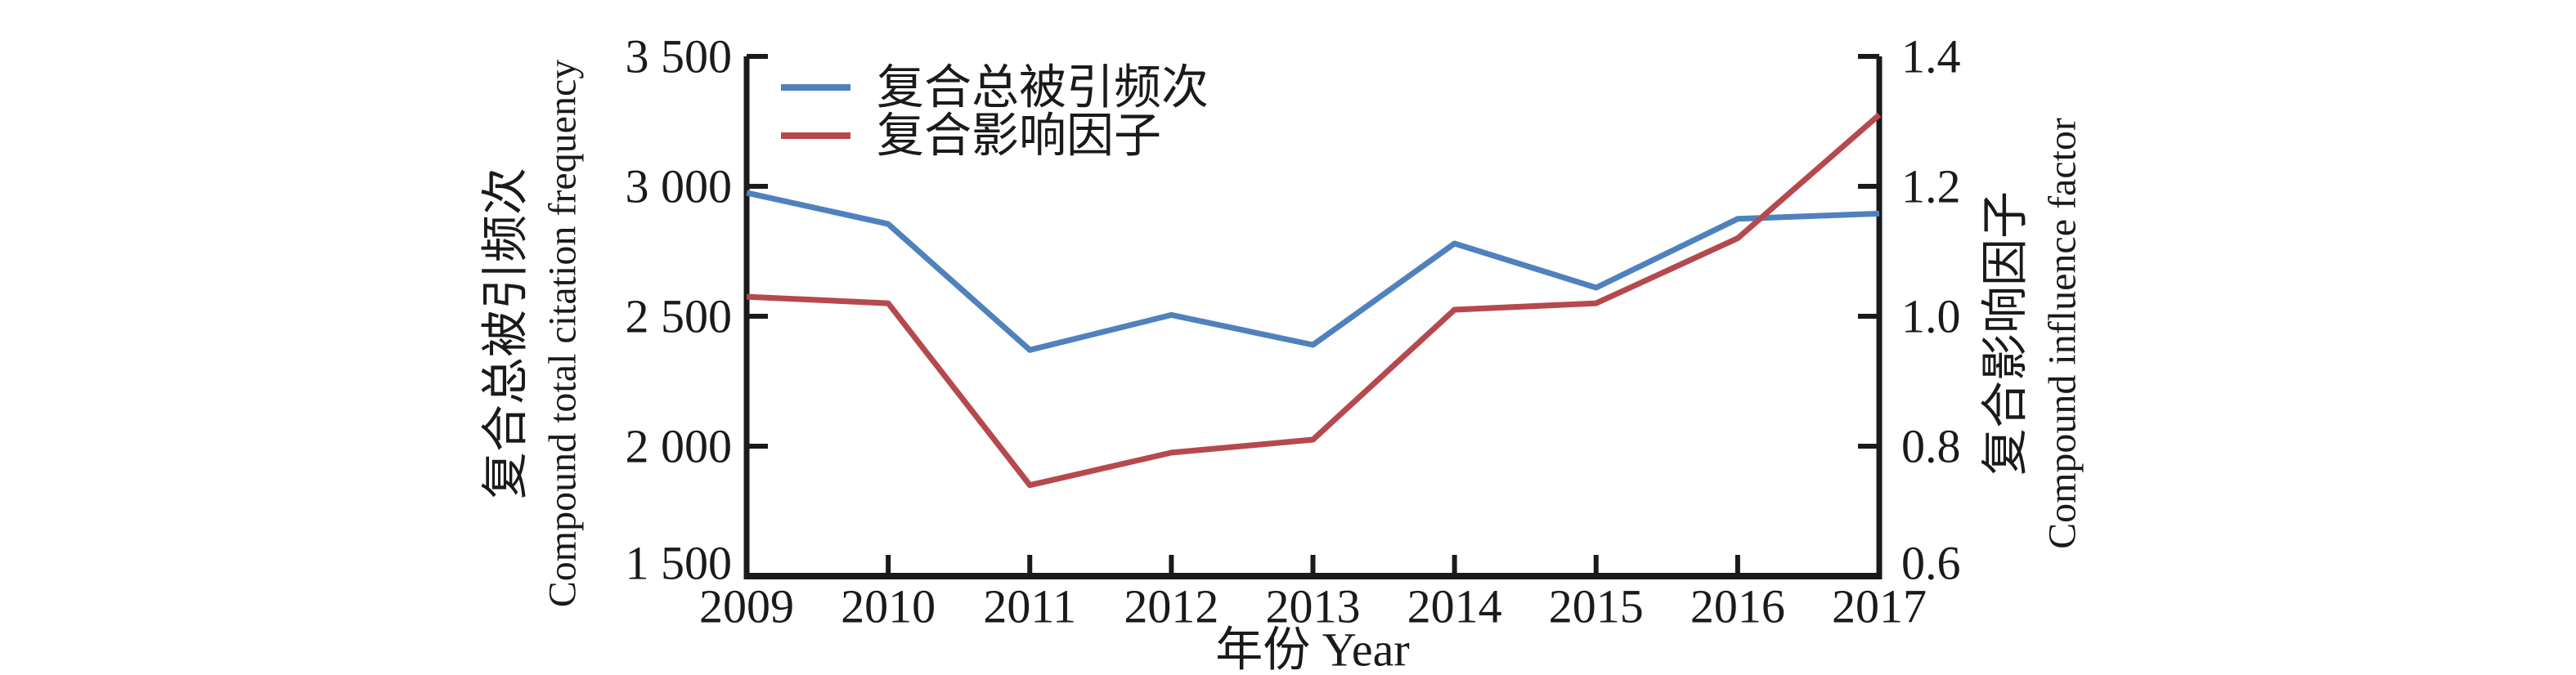 The height and width of the screenshot is (675, 2576). What do you see at coordinates (1737, 606) in the screenshot?
I see `x-axis-tick-label: 2016` at bounding box center [1737, 606].